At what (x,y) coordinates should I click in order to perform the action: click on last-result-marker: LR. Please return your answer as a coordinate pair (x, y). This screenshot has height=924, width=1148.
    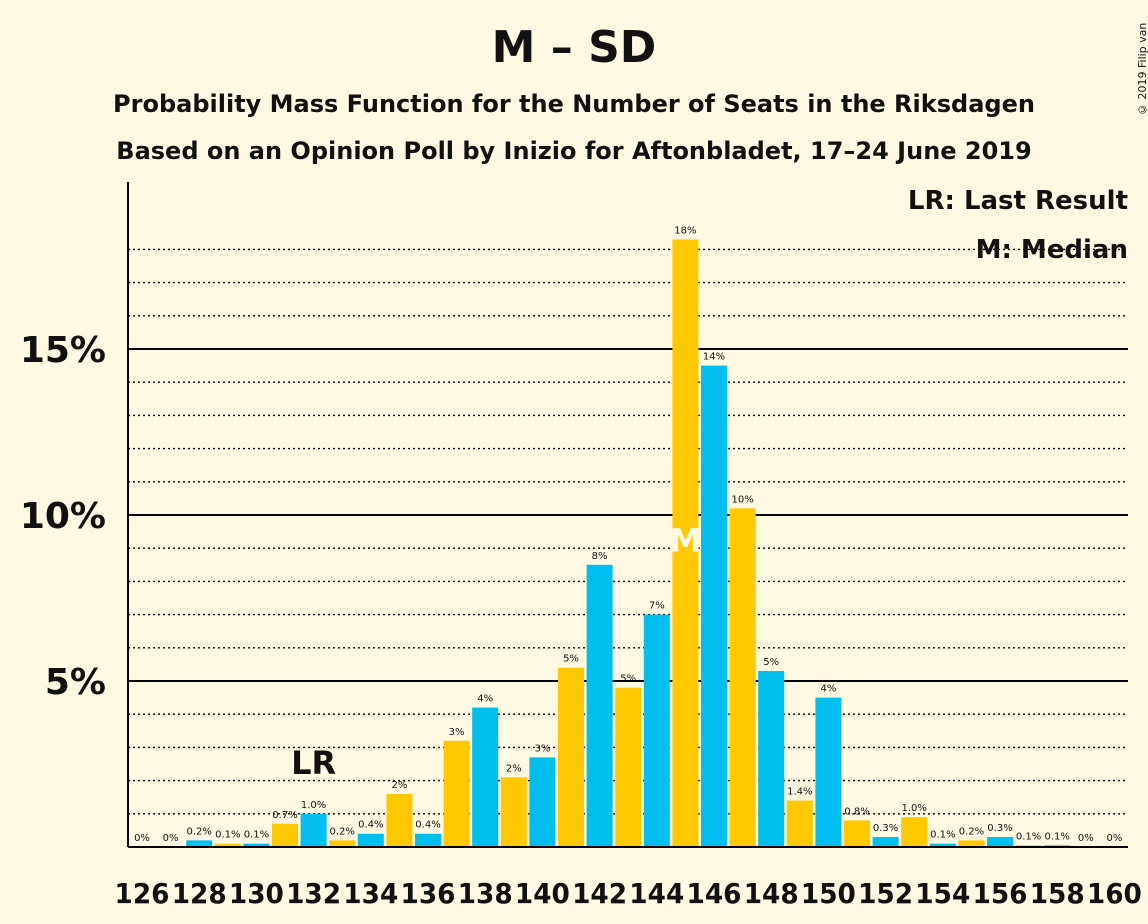
    Looking at the image, I should click on (313, 763).